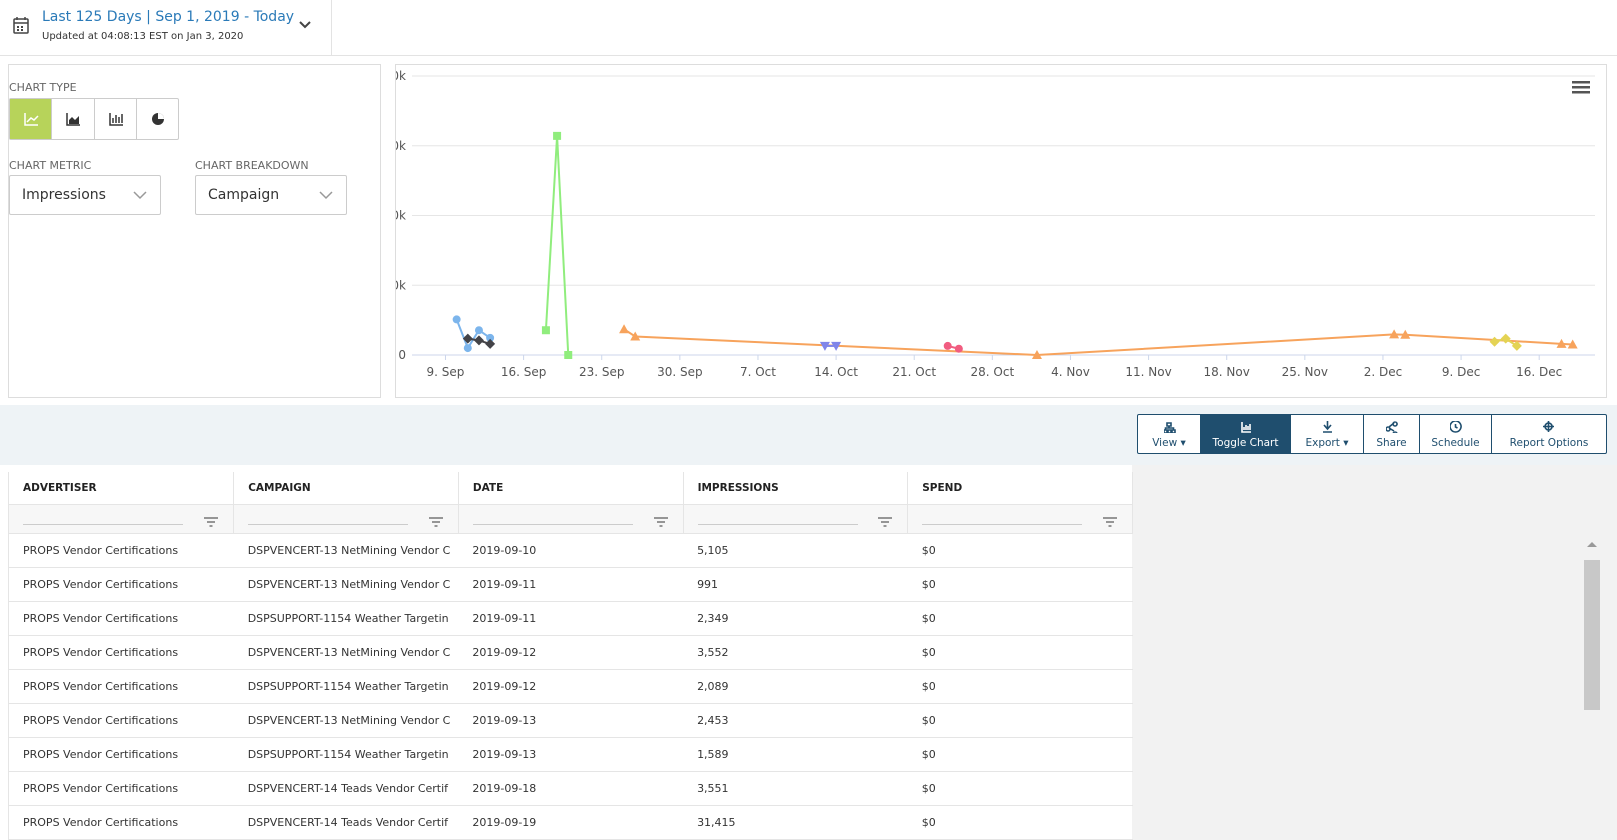 The width and height of the screenshot is (1617, 840). What do you see at coordinates (1456, 434) in the screenshot?
I see `toolbar-button: Schedule` at bounding box center [1456, 434].